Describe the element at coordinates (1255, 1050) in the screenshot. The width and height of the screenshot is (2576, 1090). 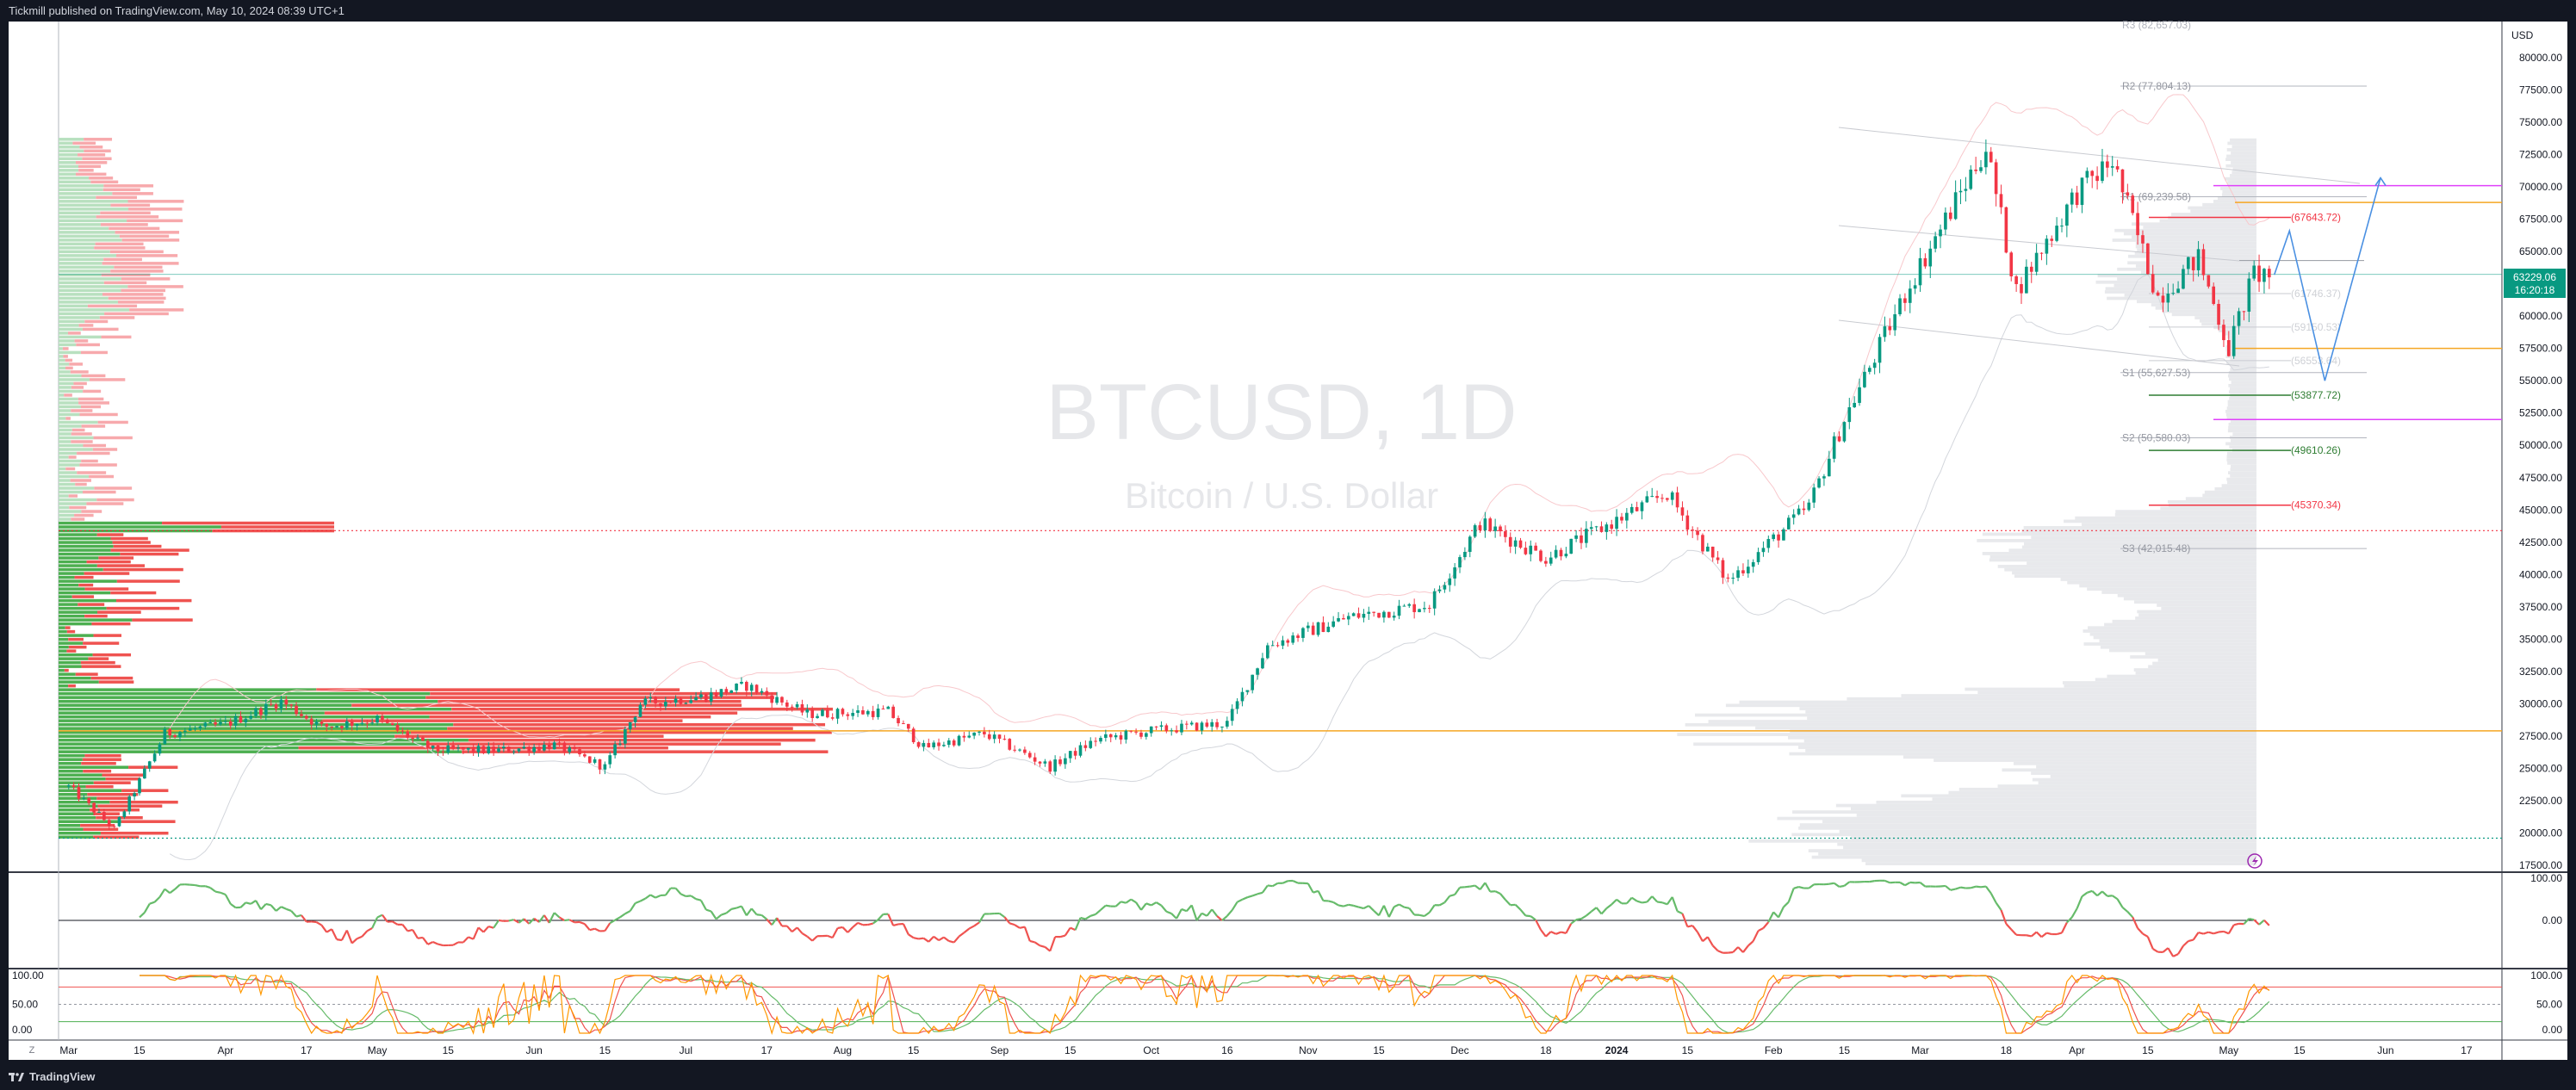
I see `time-axis` at that location.